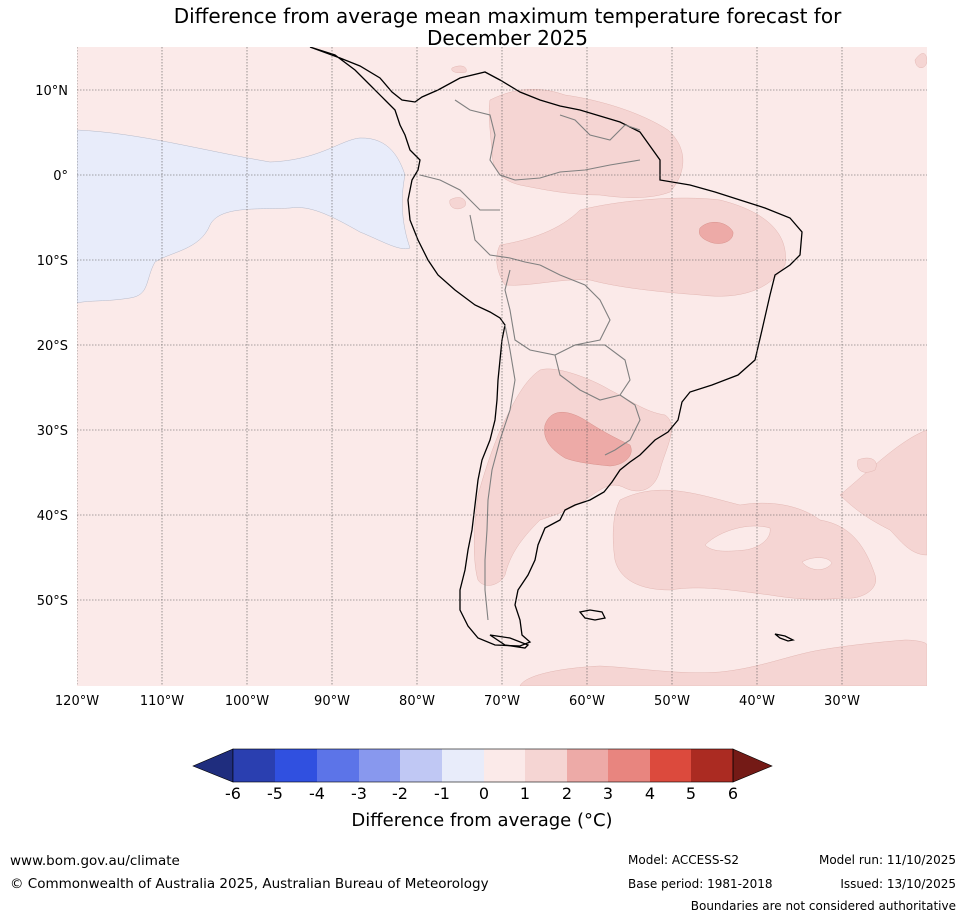 Image resolution: width=965 pixels, height=919 pixels. What do you see at coordinates (60, 176) in the screenshot?
I see `lat-label: 0°` at bounding box center [60, 176].